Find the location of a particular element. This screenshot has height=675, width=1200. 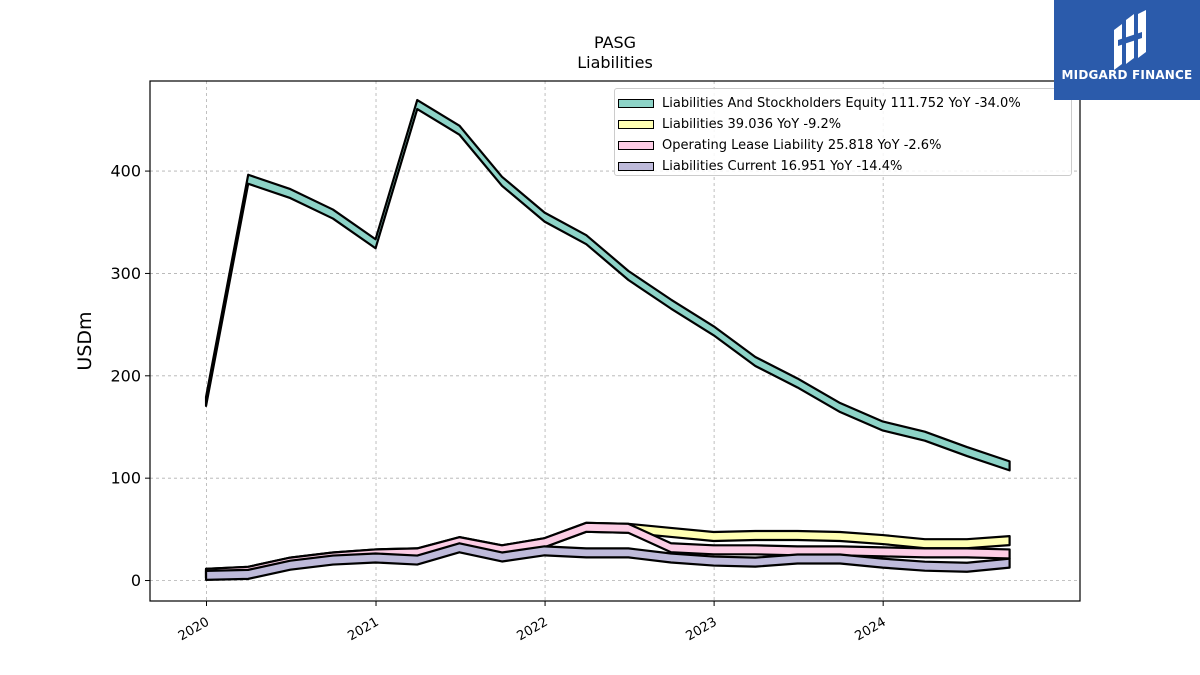

chart-subtitle: Liabilities is located at coordinates (615, 62).